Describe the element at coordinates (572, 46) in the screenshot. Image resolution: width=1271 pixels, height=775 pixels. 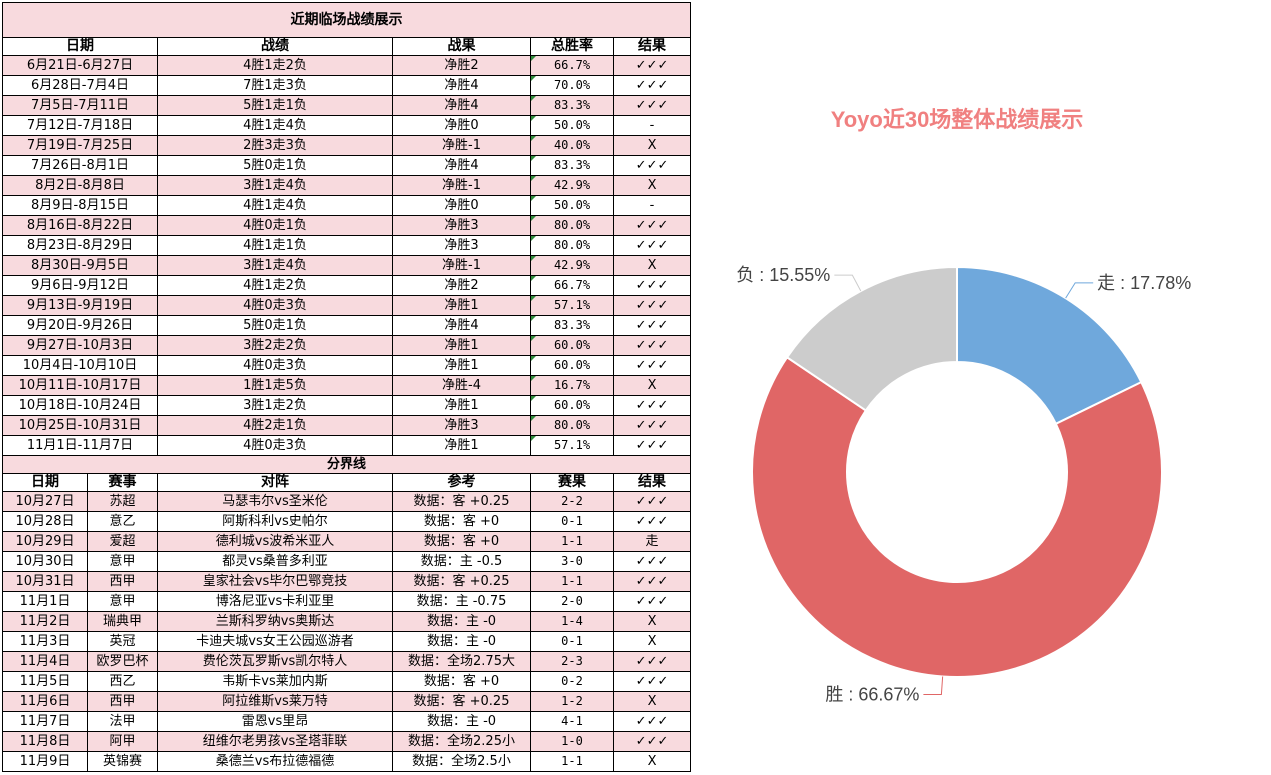
I see `header-rate: 总胜率` at that location.